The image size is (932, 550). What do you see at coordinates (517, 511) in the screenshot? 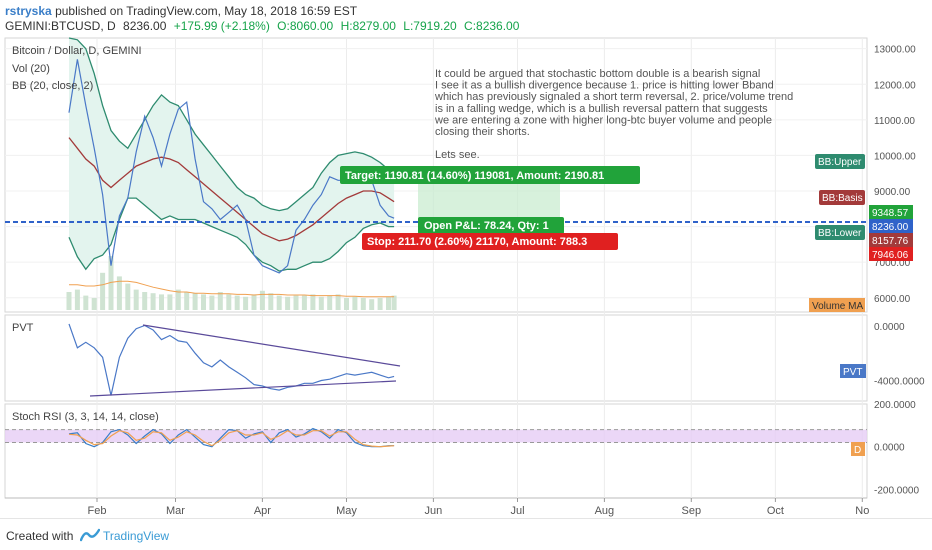
I see `x-tick-label: Jul` at bounding box center [517, 511].